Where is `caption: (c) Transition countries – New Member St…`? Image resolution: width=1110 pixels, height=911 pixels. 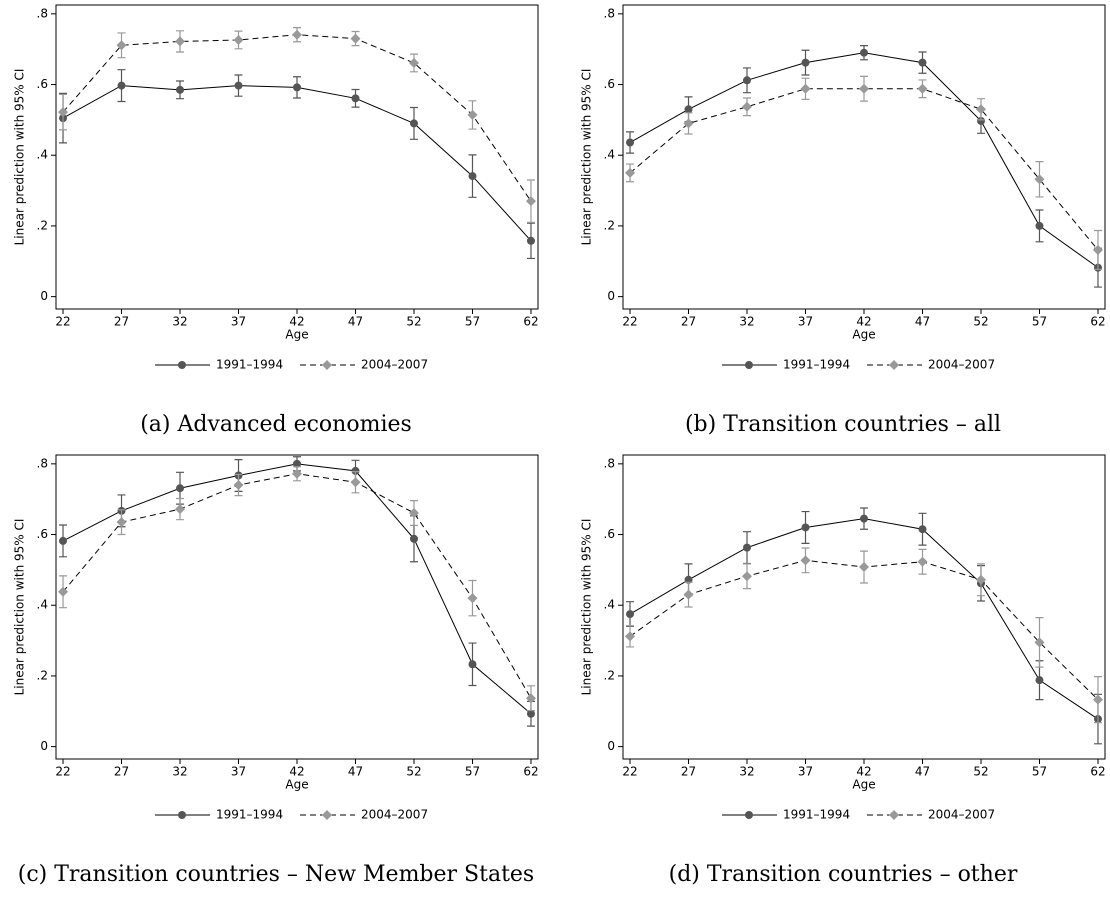
caption: (c) Transition countries – New Member St… is located at coordinates (276, 874).